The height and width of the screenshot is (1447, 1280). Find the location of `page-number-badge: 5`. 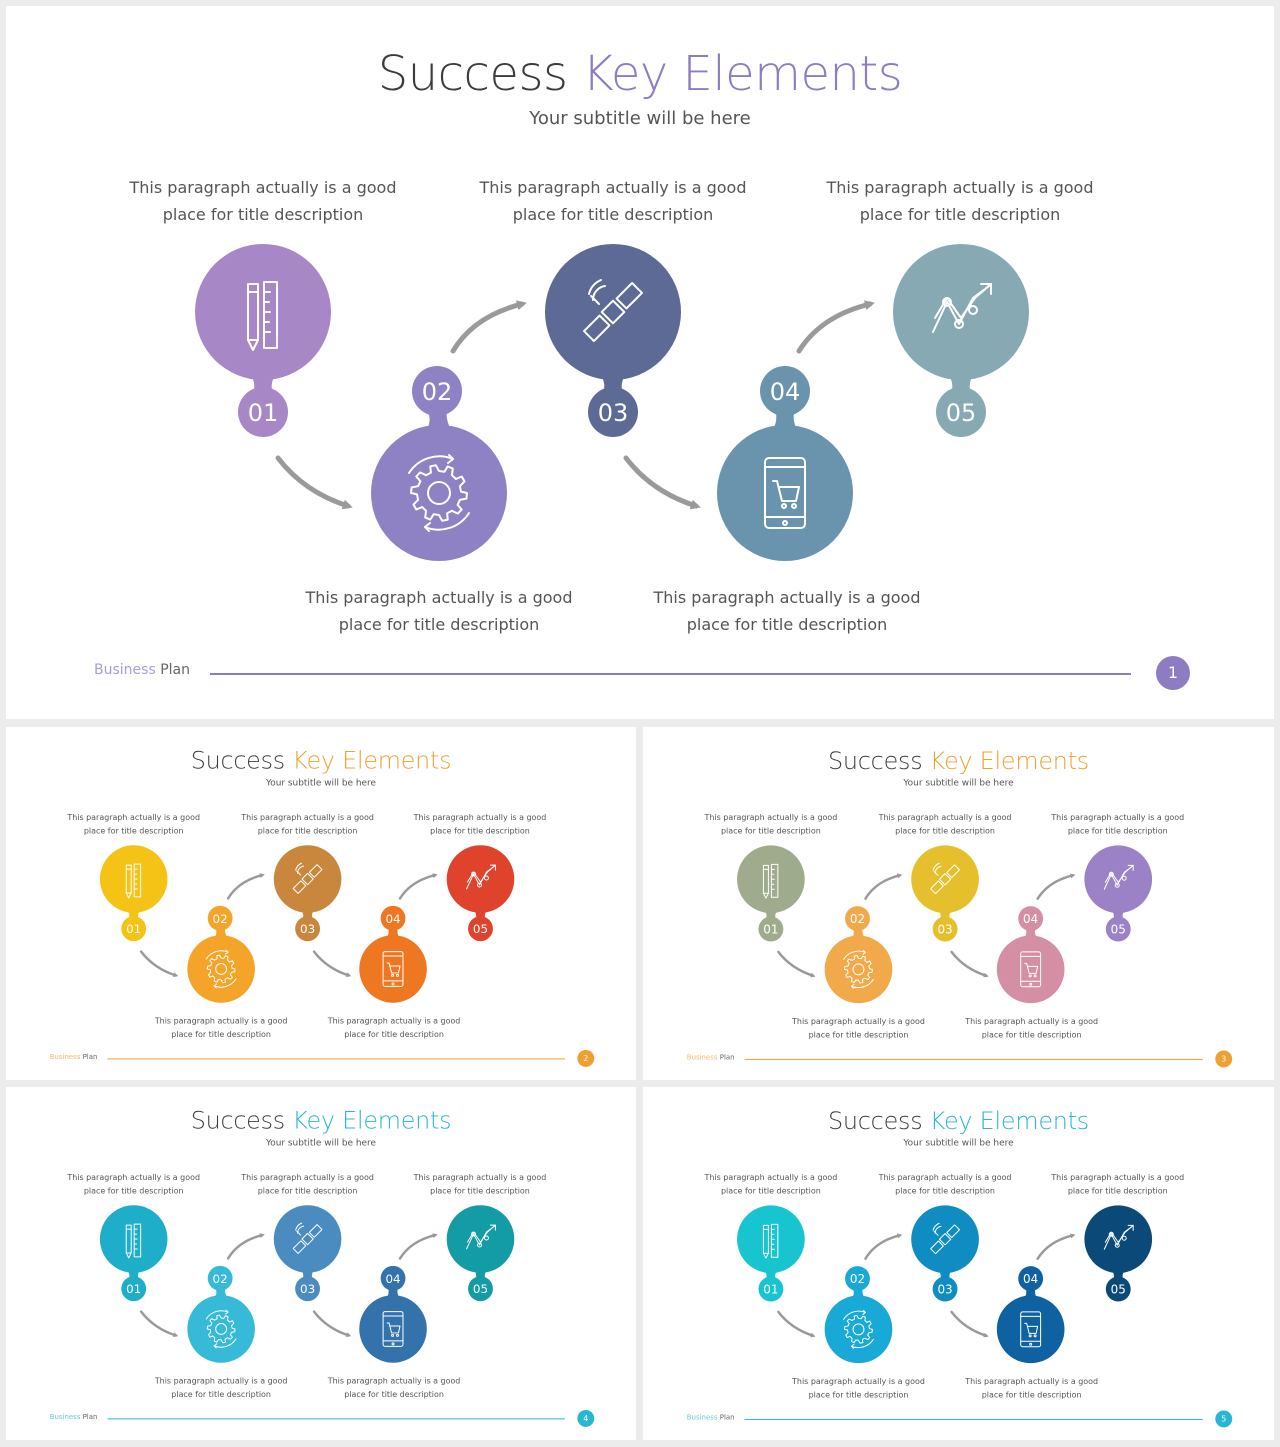

page-number-badge: 5 is located at coordinates (1224, 1419).